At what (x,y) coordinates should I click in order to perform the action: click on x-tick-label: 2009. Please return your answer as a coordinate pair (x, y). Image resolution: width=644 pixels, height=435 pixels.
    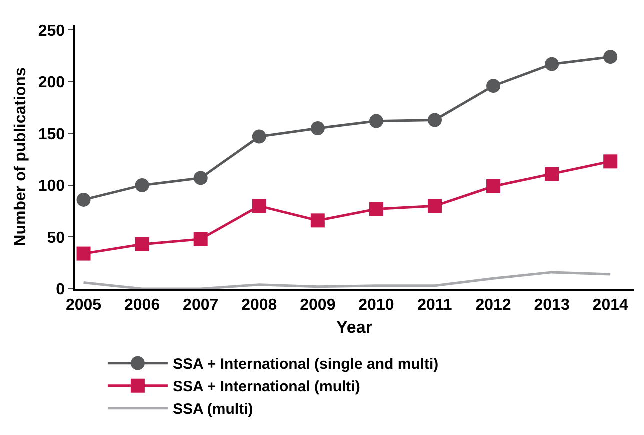
    Looking at the image, I should click on (318, 305).